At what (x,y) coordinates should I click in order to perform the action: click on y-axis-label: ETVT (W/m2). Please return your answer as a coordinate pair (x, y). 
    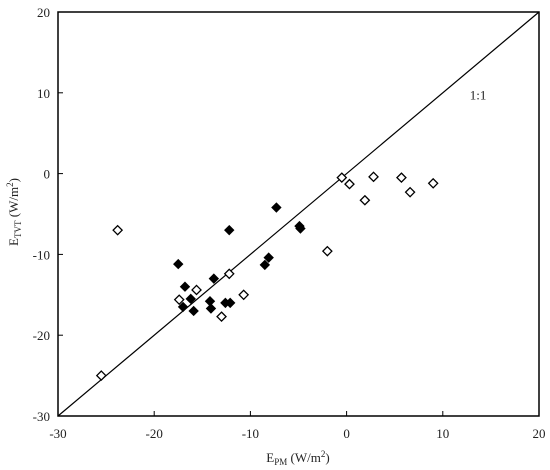
    Looking at the image, I should click on (14, 212).